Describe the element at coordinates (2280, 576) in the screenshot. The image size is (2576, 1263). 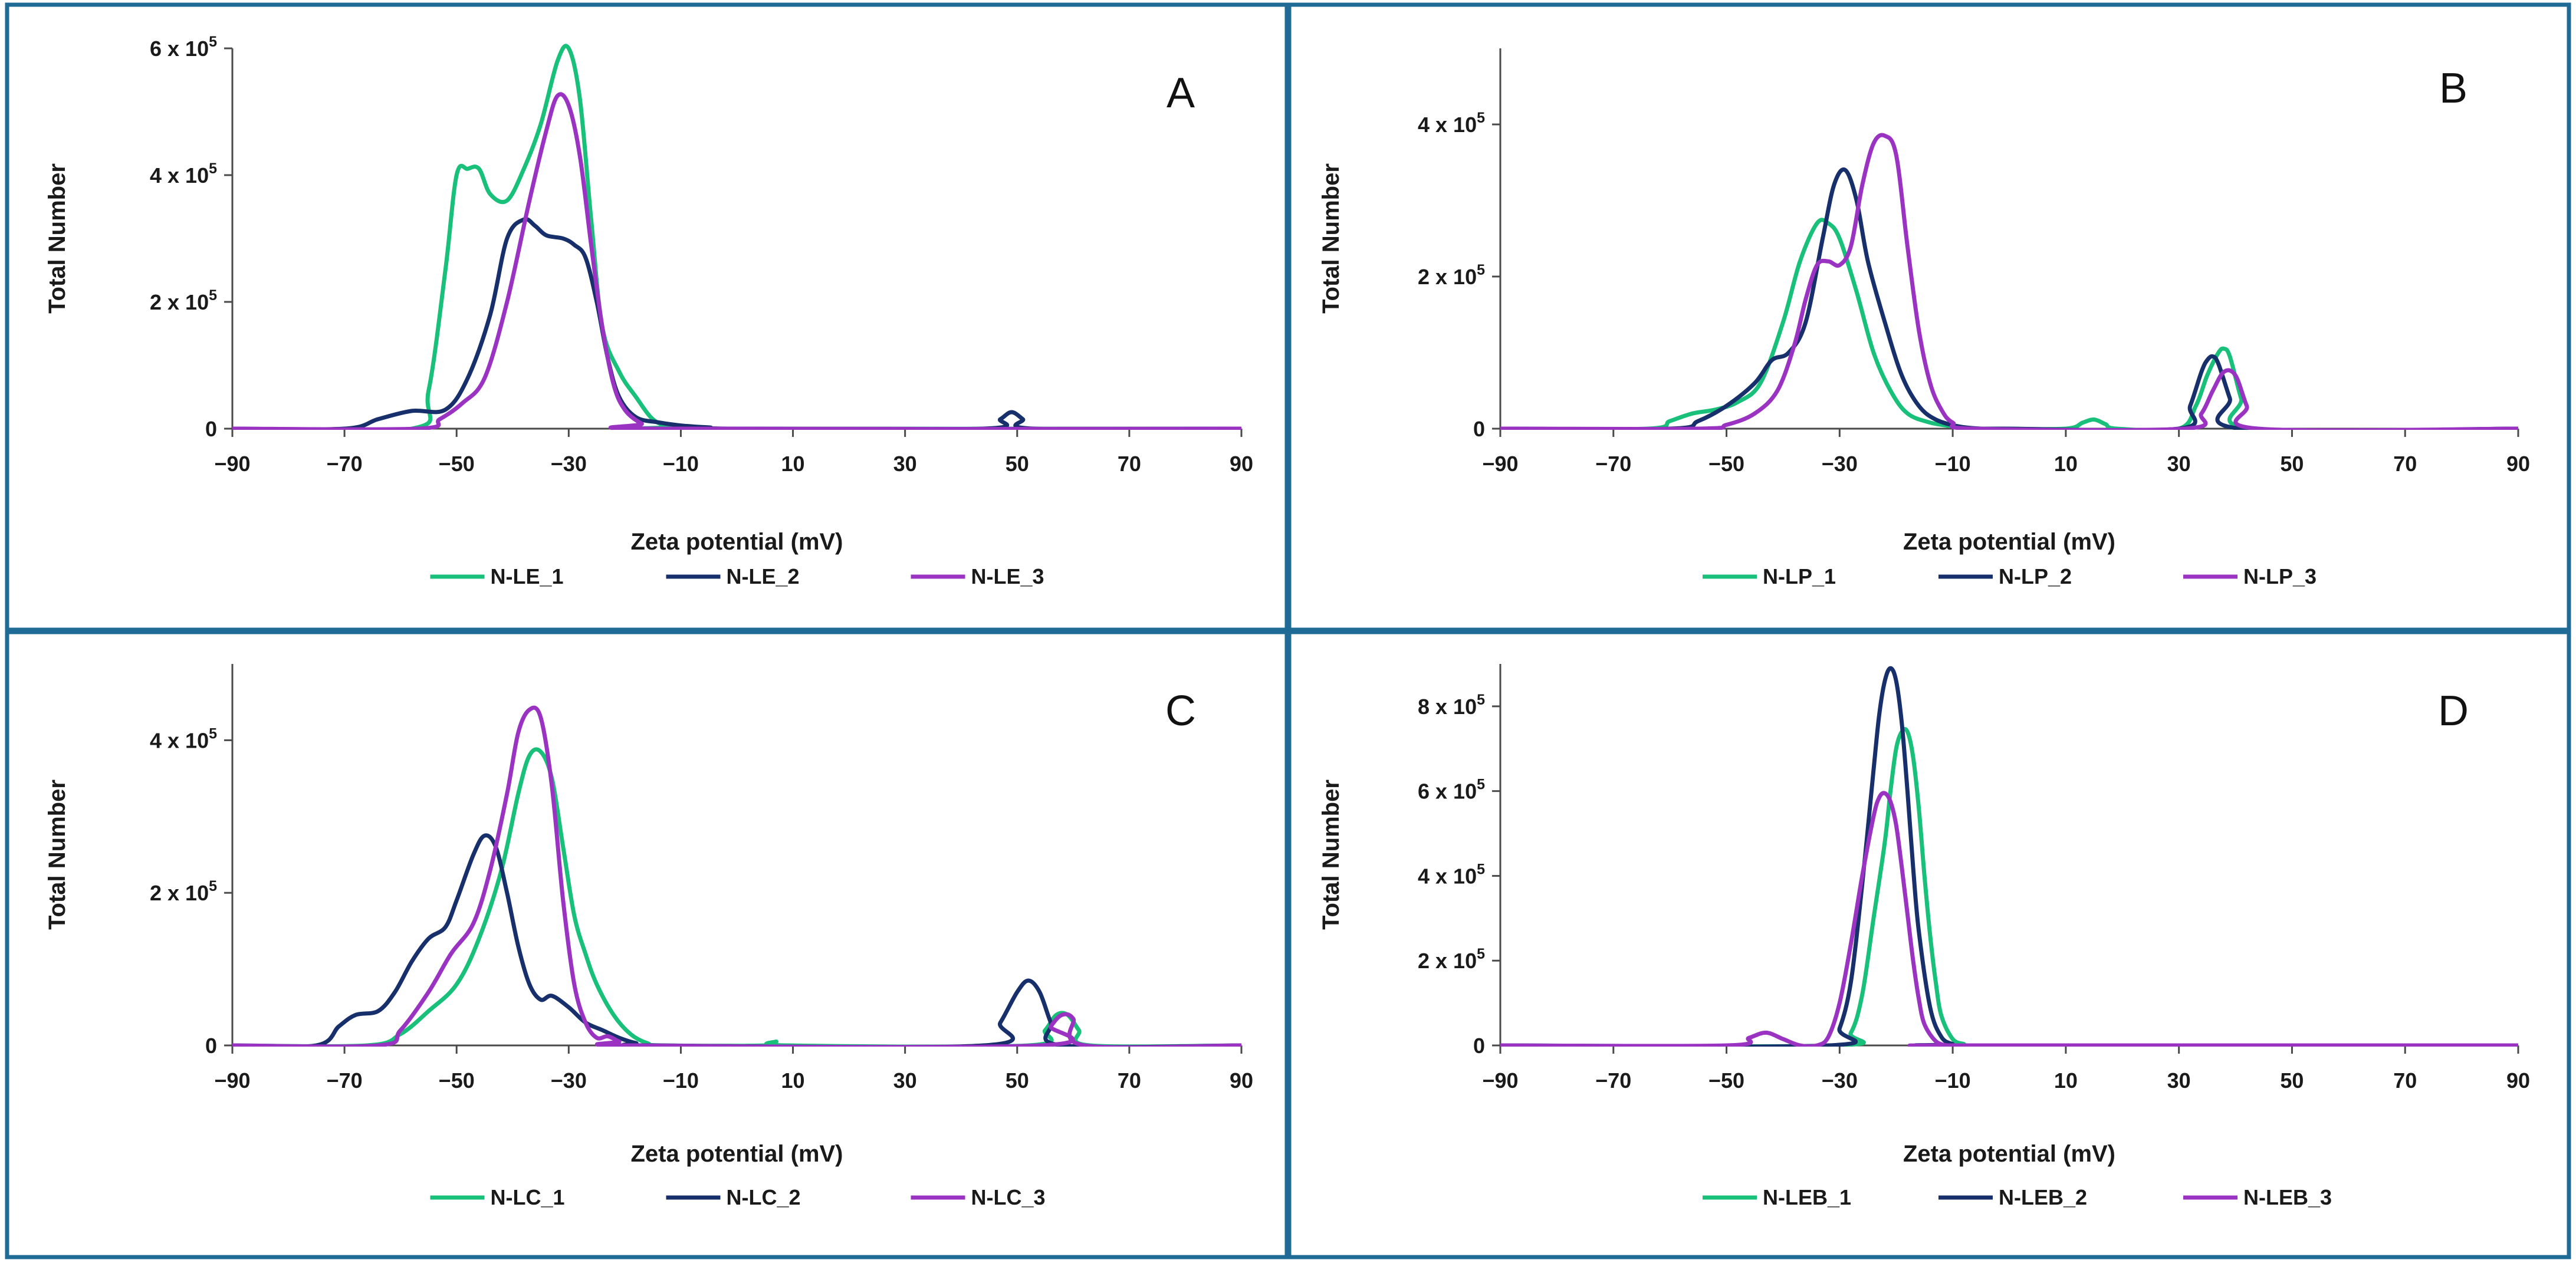
I see `legend-entry: N-LP_3` at that location.